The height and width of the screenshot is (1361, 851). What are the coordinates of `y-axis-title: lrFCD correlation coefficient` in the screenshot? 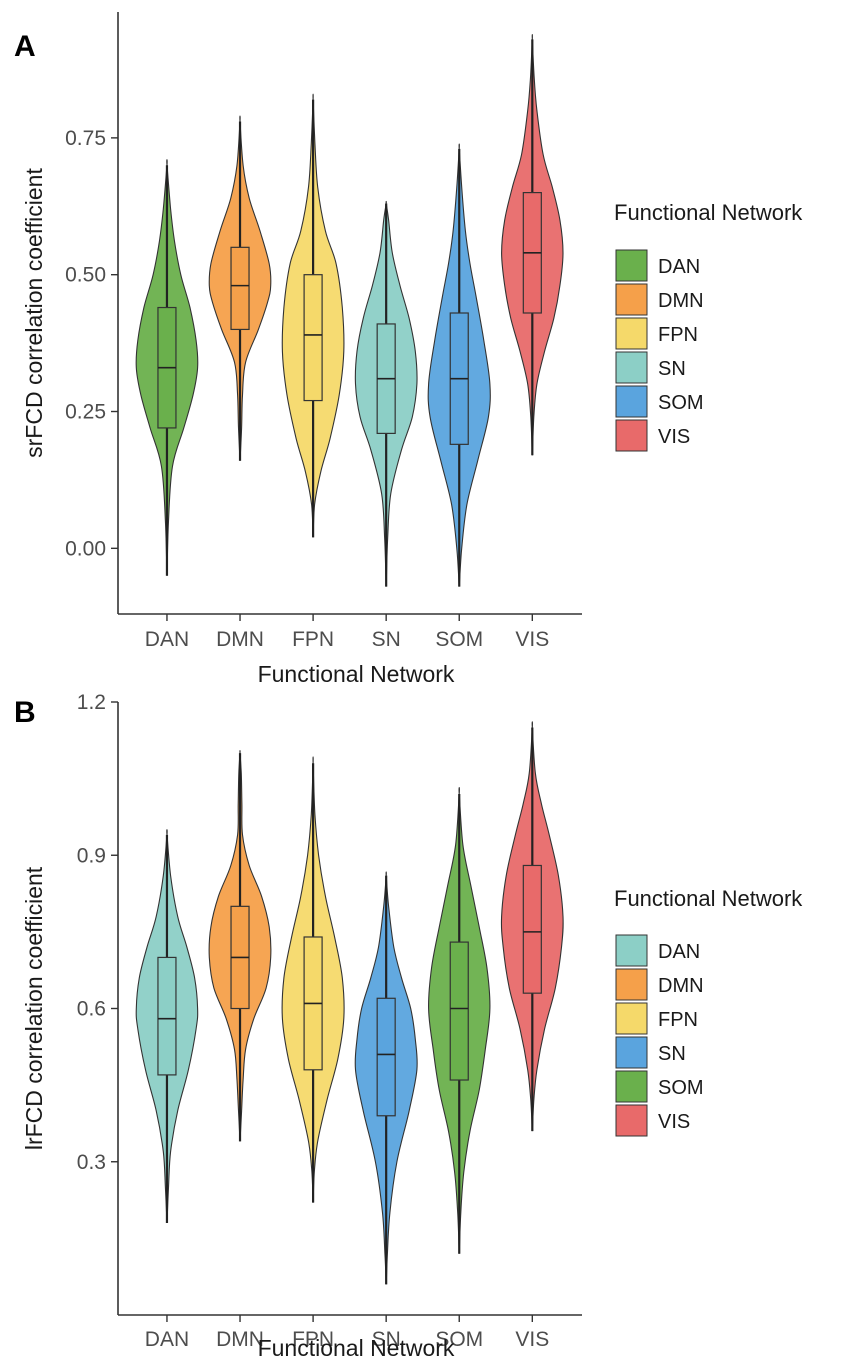 It's located at (34, 1008).